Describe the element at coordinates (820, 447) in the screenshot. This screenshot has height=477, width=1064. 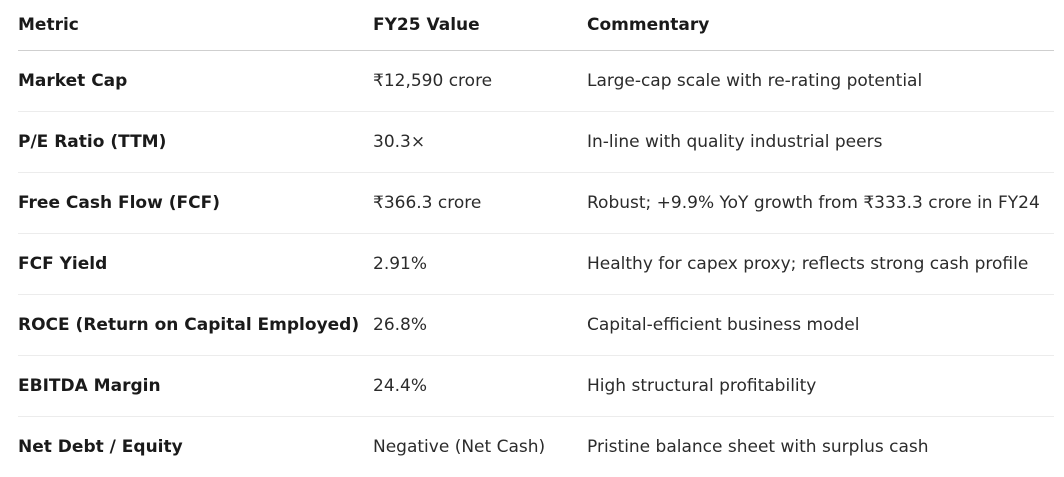
I see `commentary-cell: Pristine balance sheet with surplus cash` at that location.